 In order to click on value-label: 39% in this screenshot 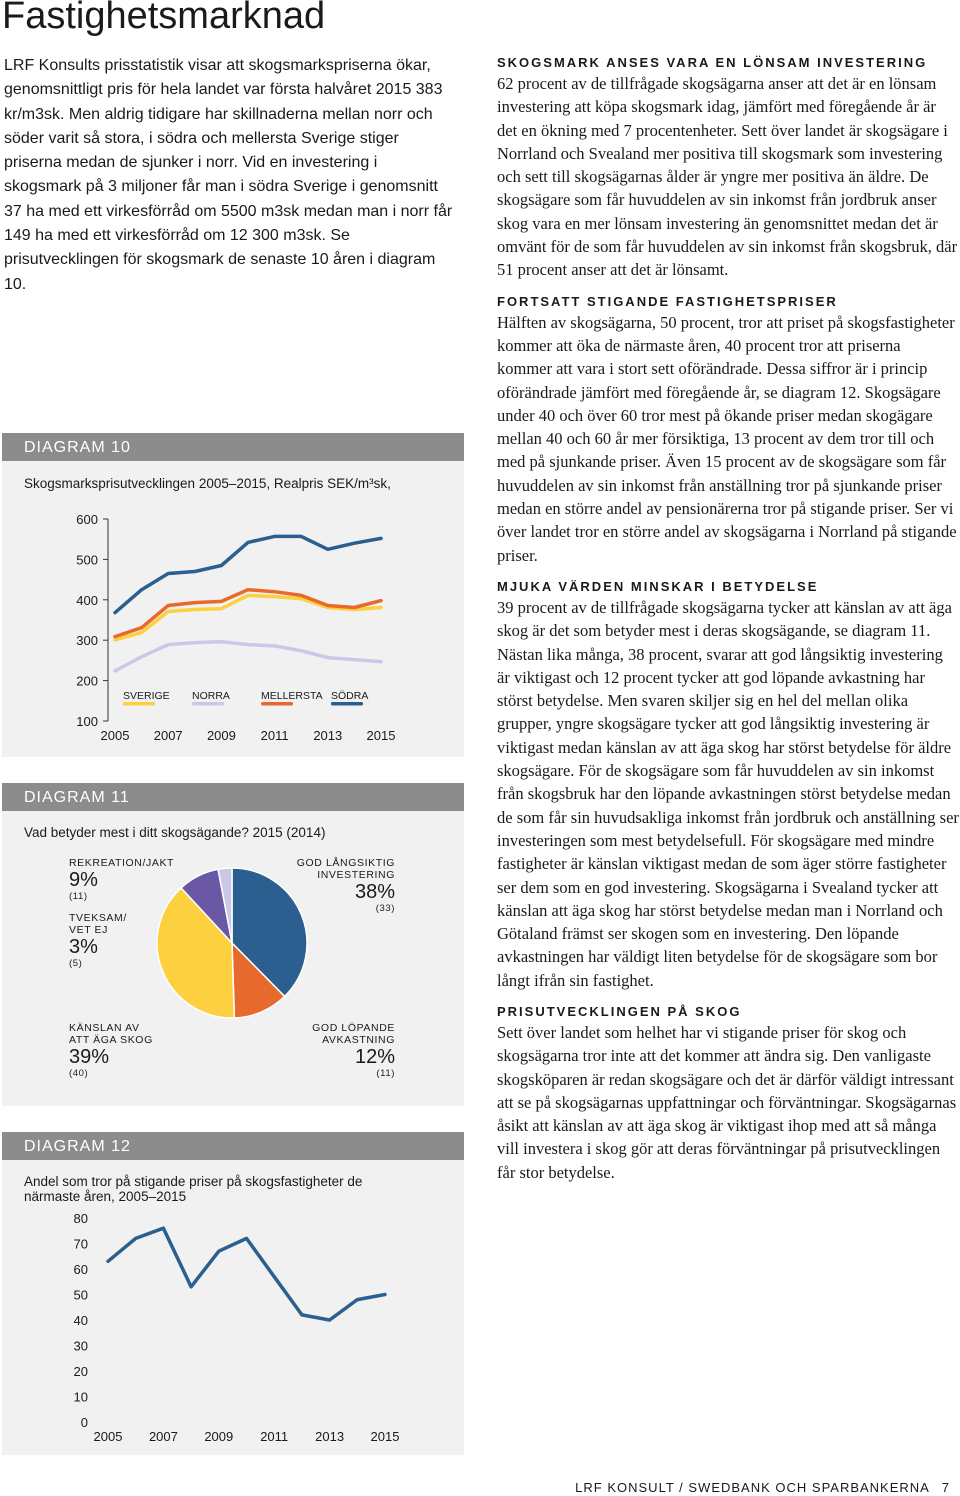, I will do `click(89, 1057)`.